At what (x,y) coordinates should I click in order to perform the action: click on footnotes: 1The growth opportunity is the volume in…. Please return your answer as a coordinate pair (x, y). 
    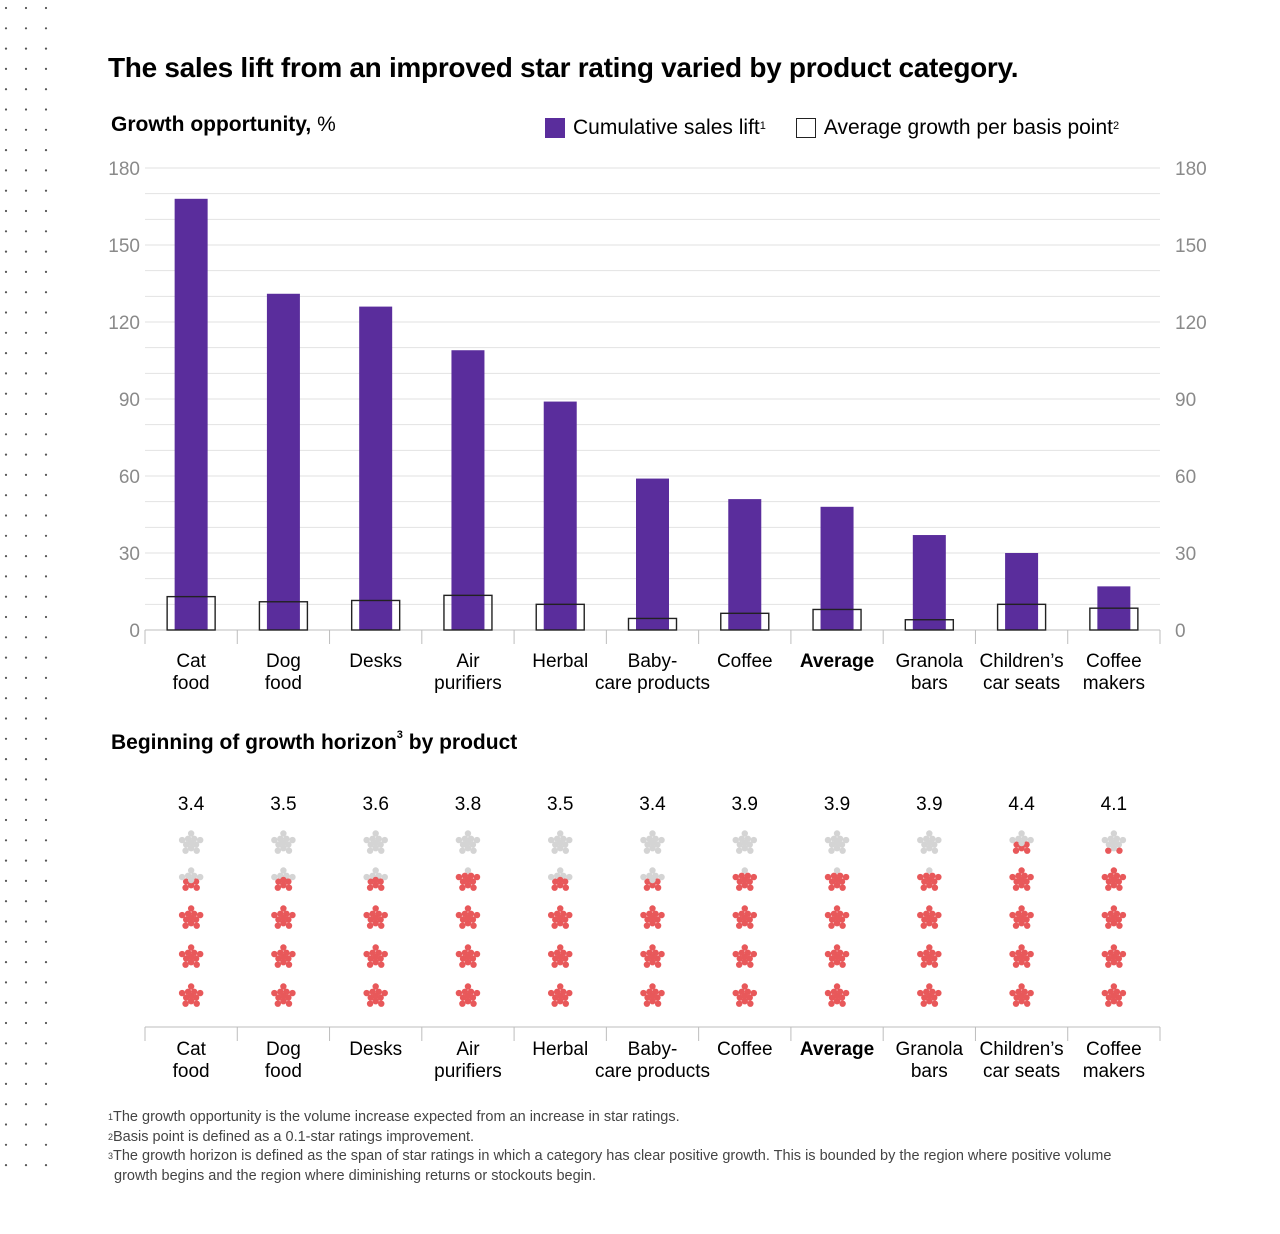
    Looking at the image, I should click on (653, 1147).